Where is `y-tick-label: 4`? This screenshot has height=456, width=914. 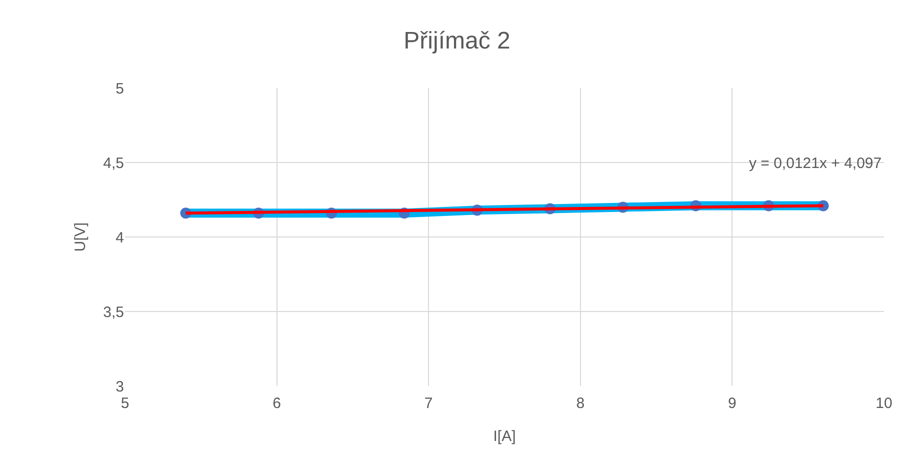 y-tick-label: 4 is located at coordinates (120, 237).